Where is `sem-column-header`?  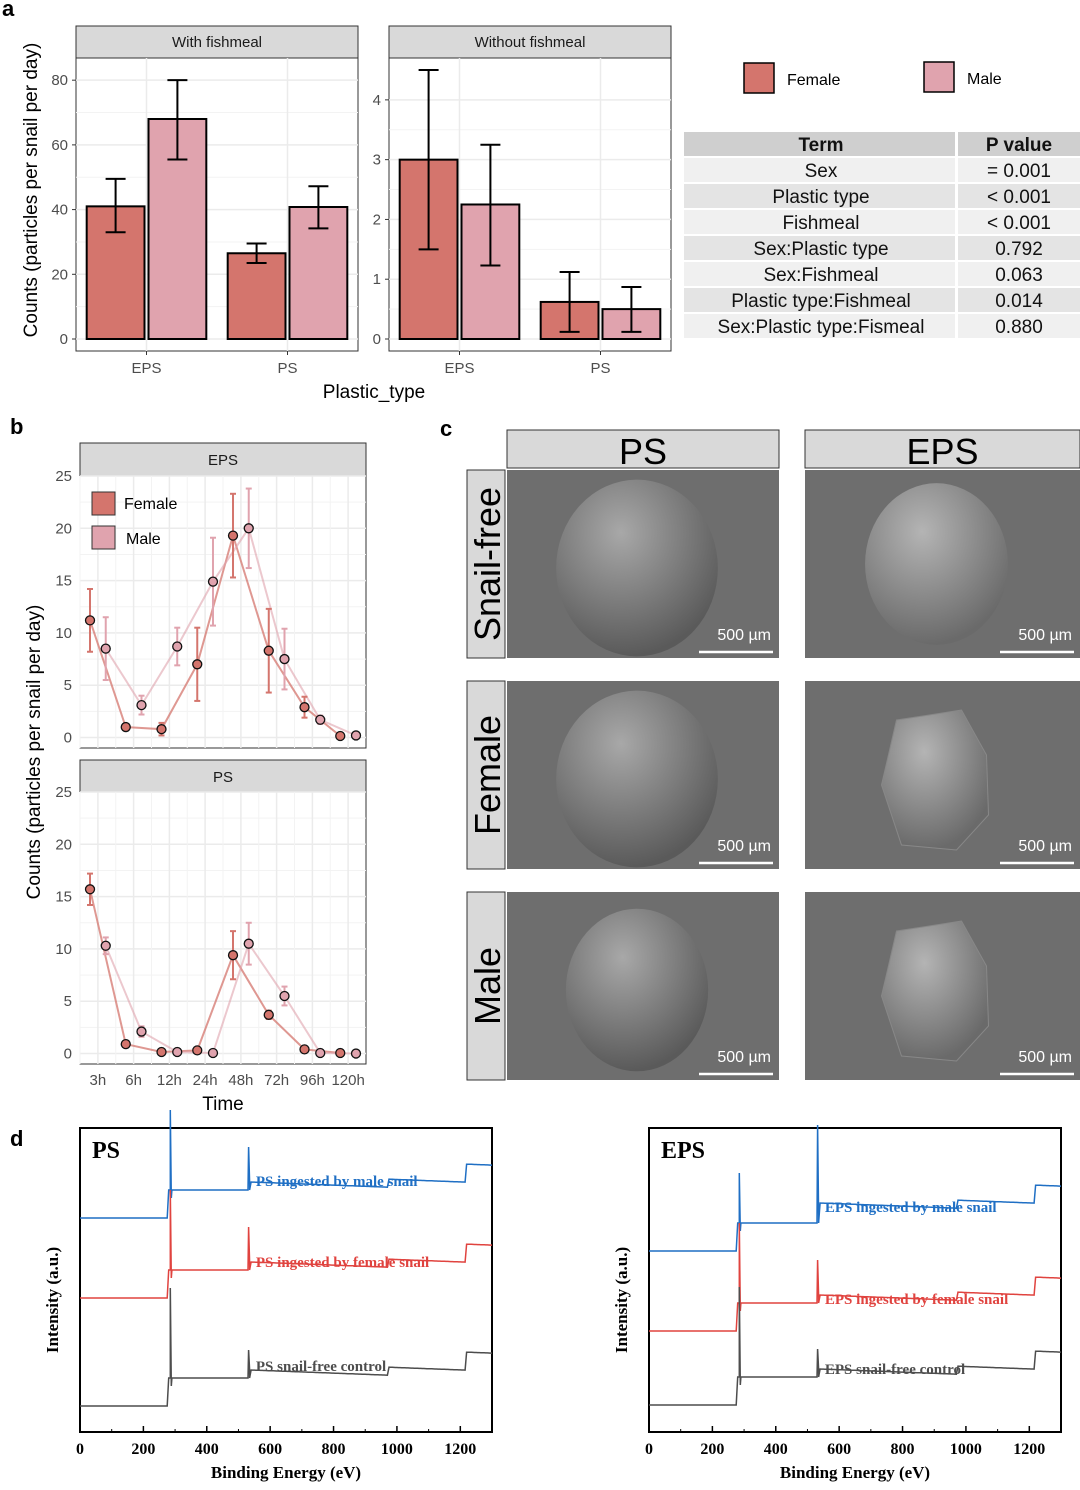 sem-column-header is located at coordinates (643, 449).